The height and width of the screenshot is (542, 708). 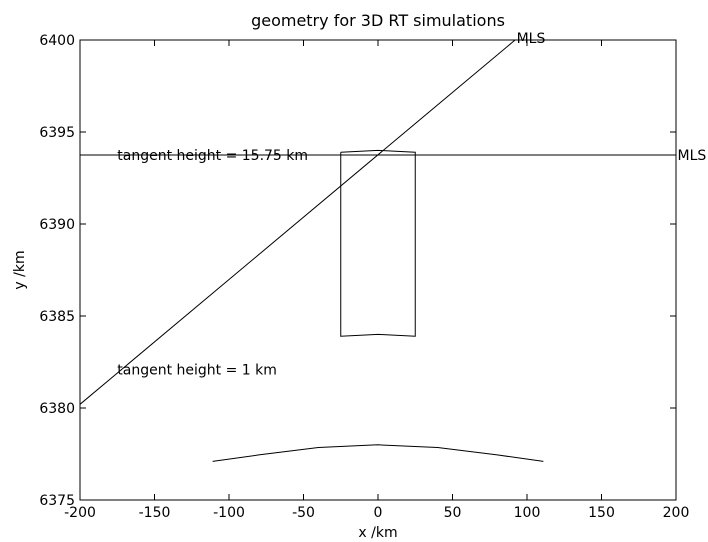 I want to click on x-tick-label: 150, so click(x=601, y=513).